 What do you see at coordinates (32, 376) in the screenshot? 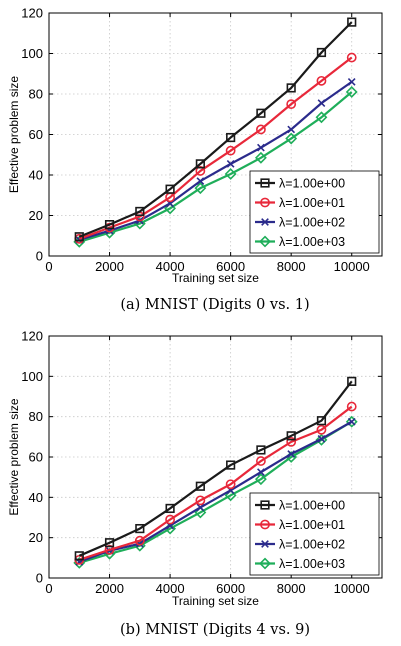
I see `y-tick-label: 100` at bounding box center [32, 376].